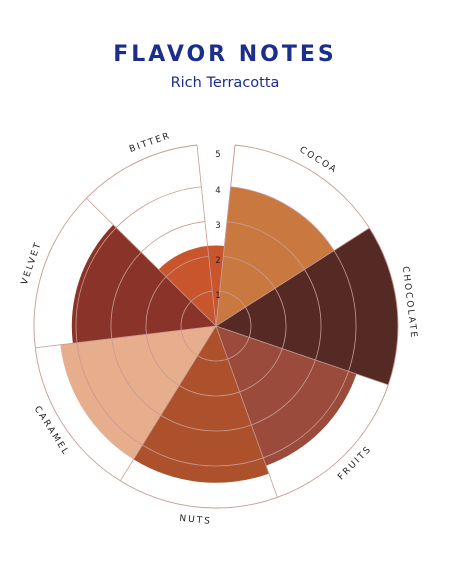 The height and width of the screenshot is (582, 450). I want to click on sector-caramel, so click(138, 393).